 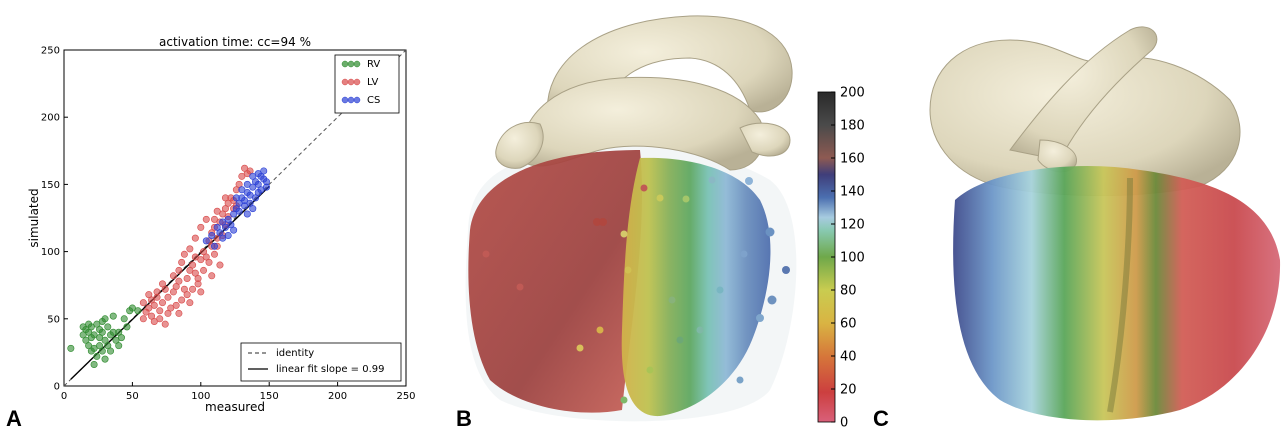 I want to click on septal-groove-c, so click(x=1120, y=295).